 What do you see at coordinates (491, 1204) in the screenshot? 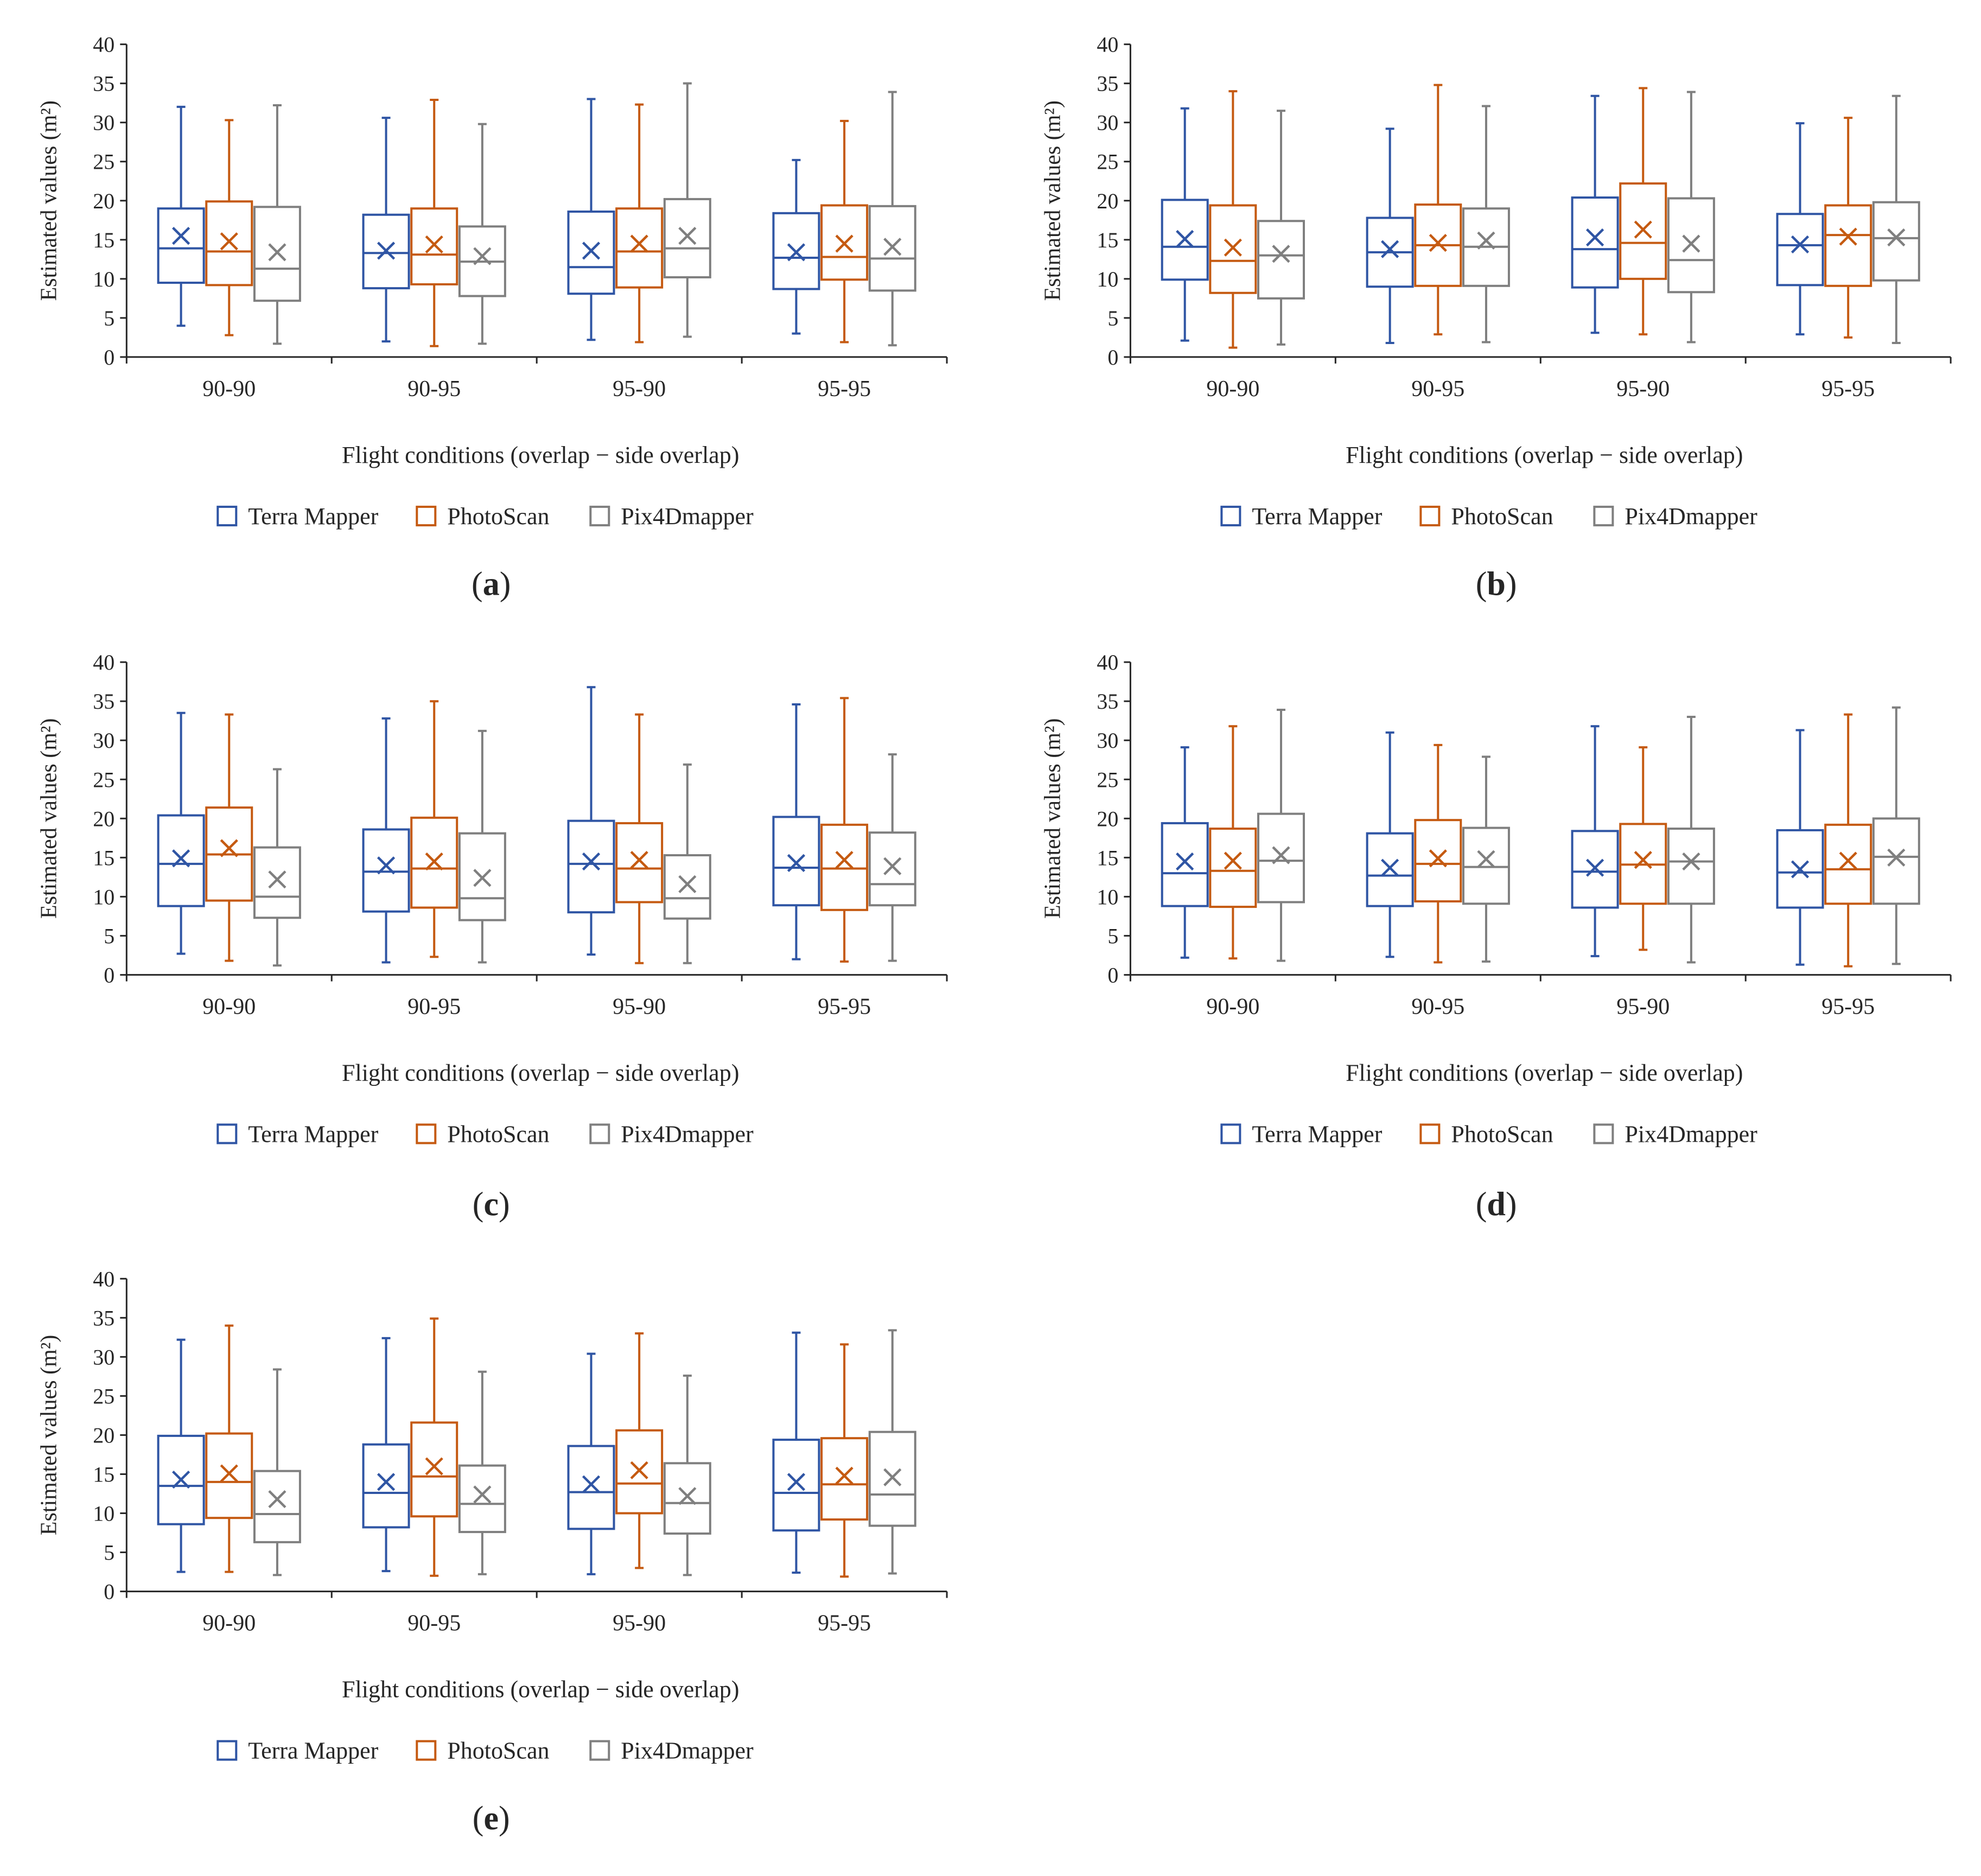
I see `panel-tag: (c)` at bounding box center [491, 1204].